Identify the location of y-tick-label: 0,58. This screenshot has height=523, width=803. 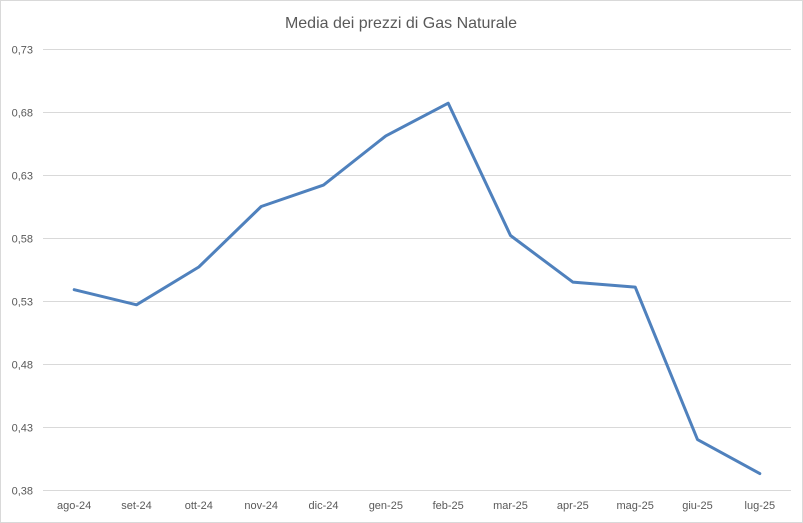
(22, 240).